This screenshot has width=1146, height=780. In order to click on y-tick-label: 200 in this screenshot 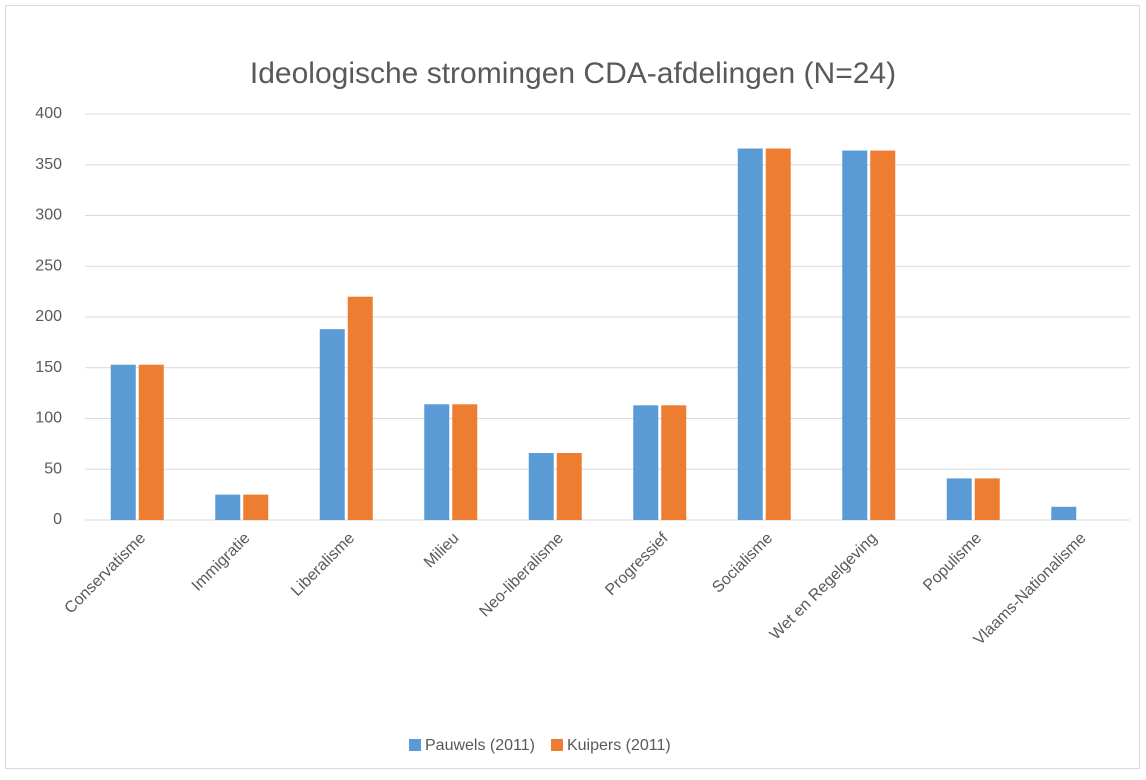, I will do `click(48, 316)`.